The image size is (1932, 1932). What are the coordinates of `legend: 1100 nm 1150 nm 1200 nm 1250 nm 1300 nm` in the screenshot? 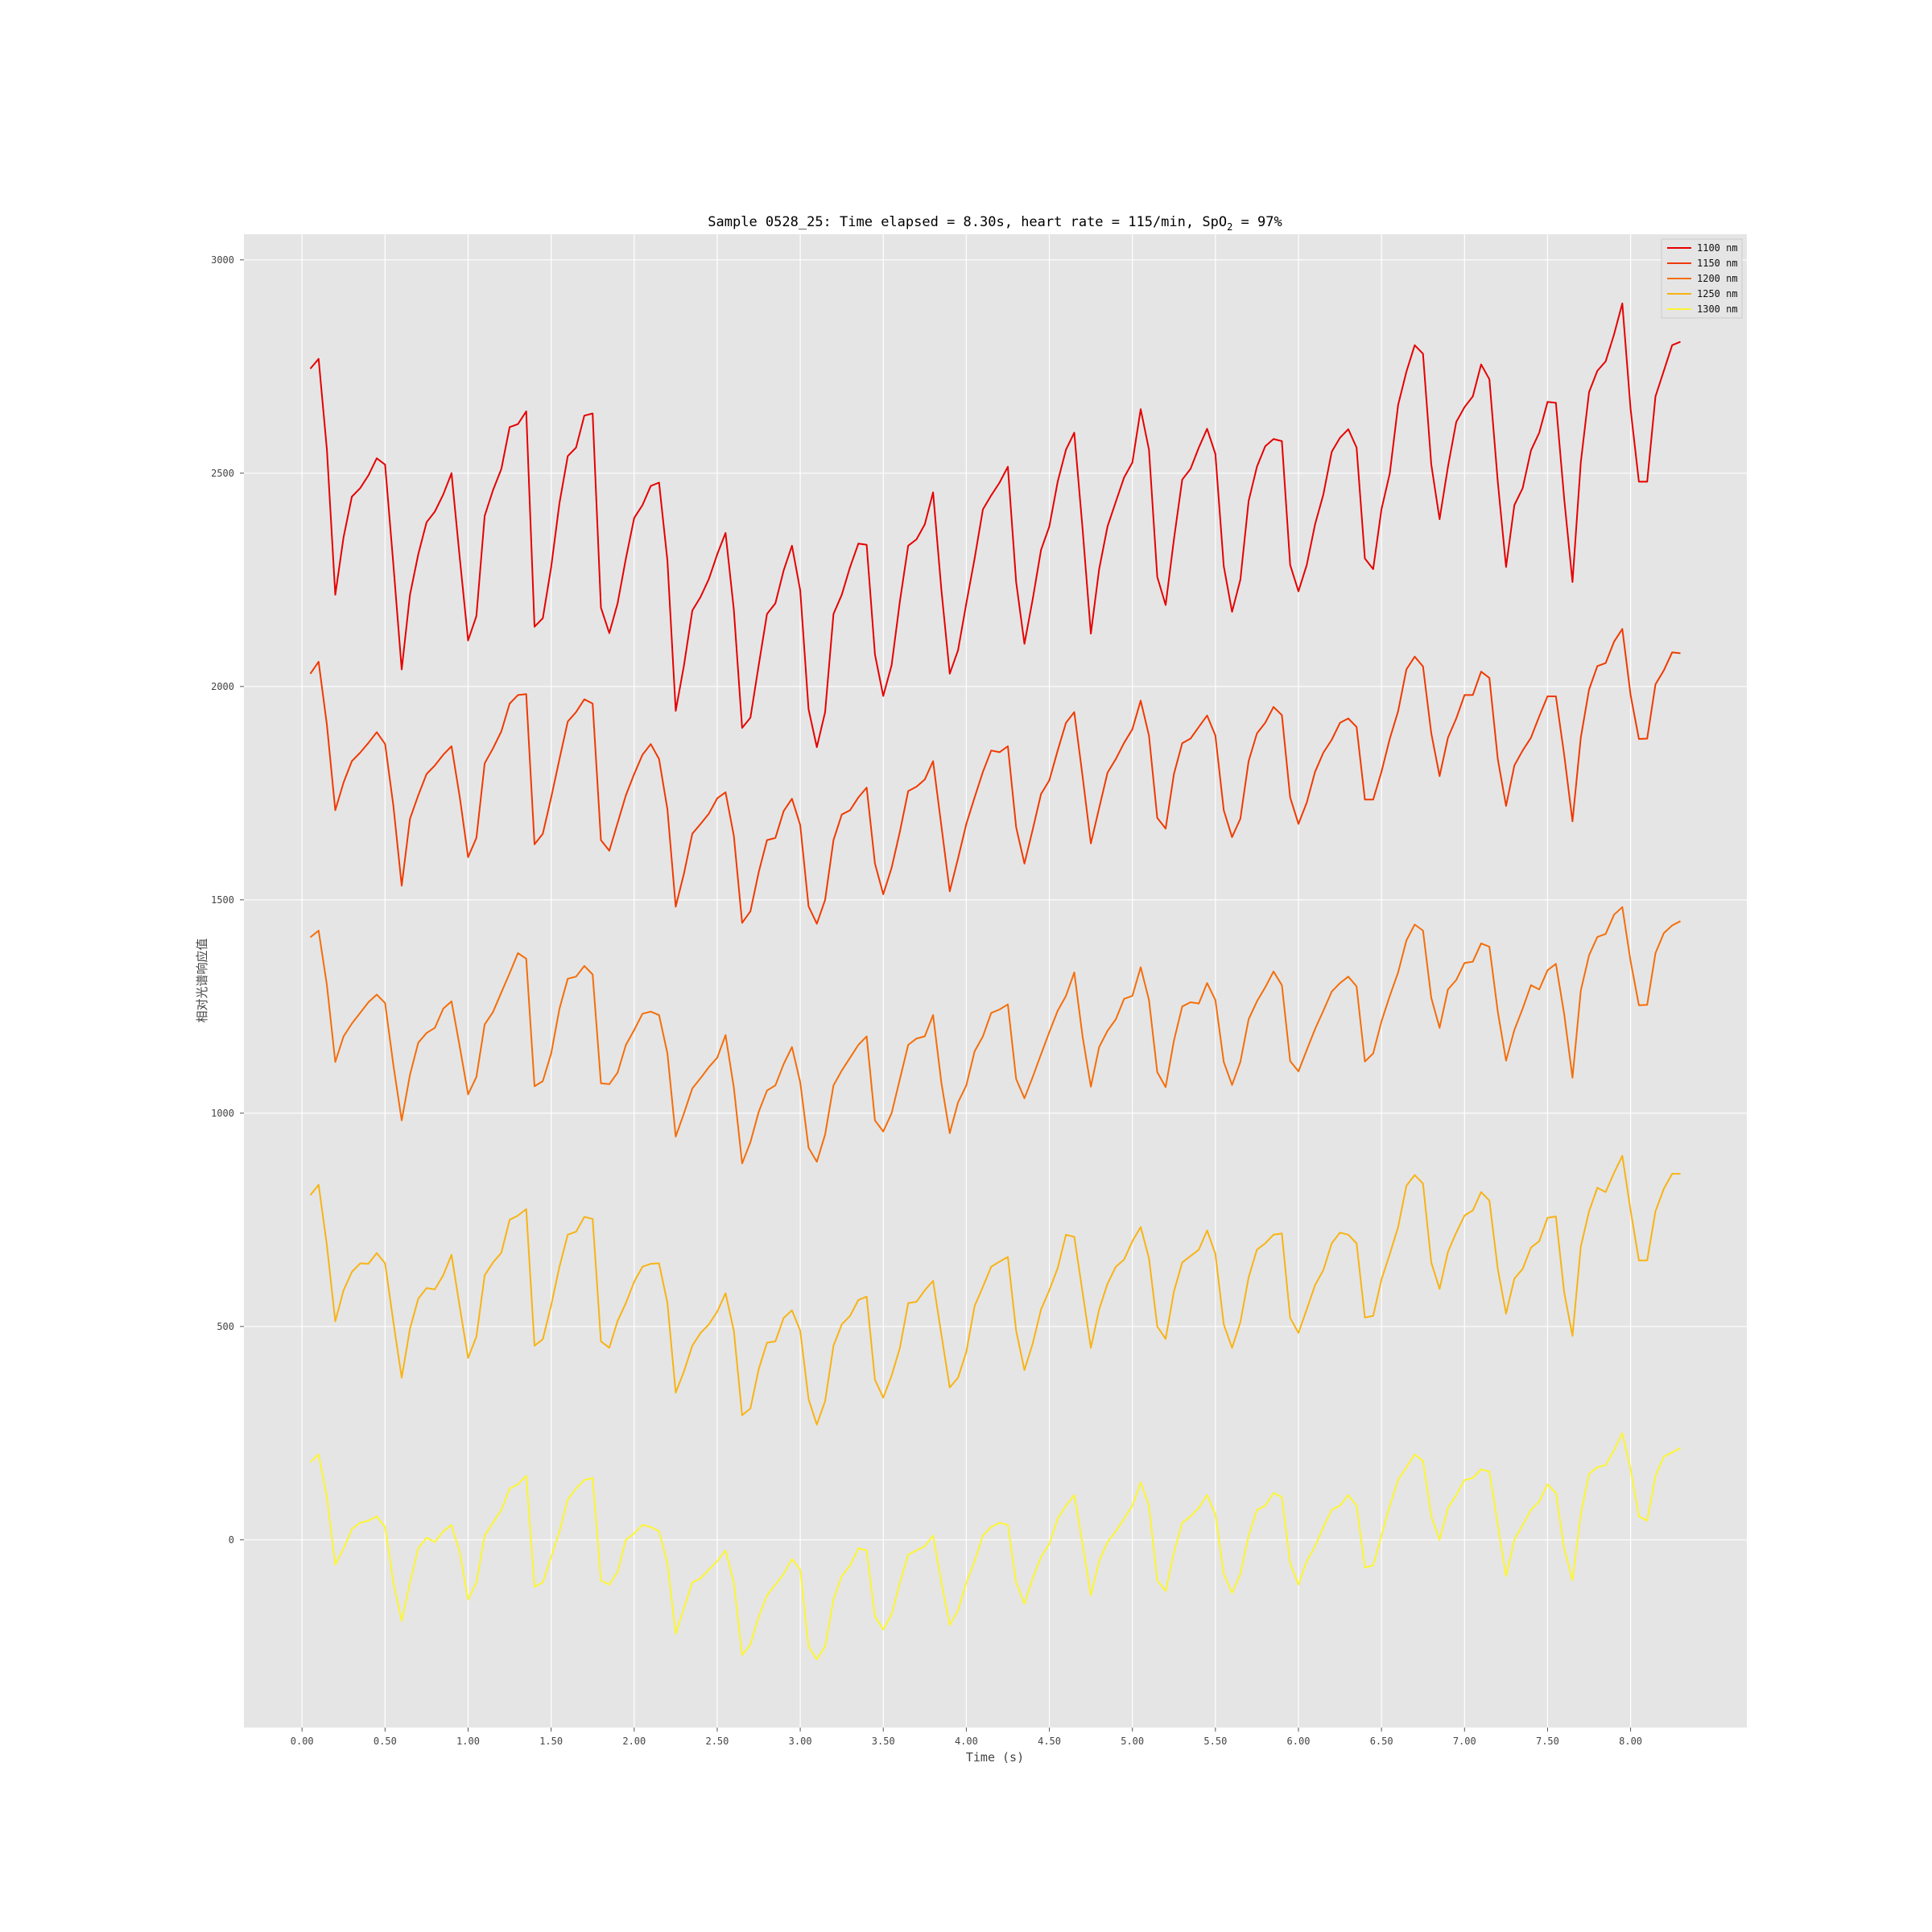 It's located at (1702, 278).